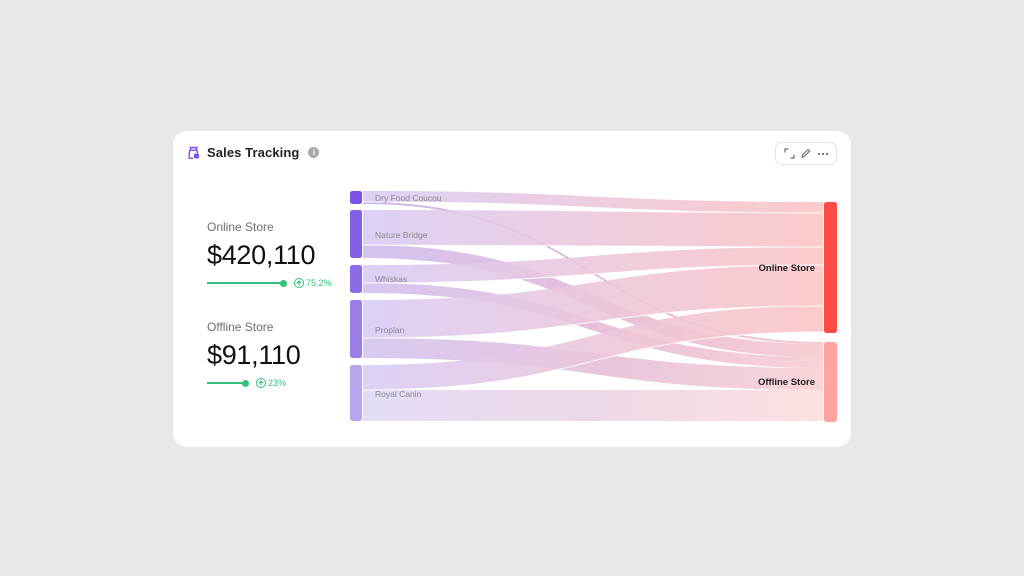 The width and height of the screenshot is (1024, 576). I want to click on metric-label: Offline Store, so click(240, 327).